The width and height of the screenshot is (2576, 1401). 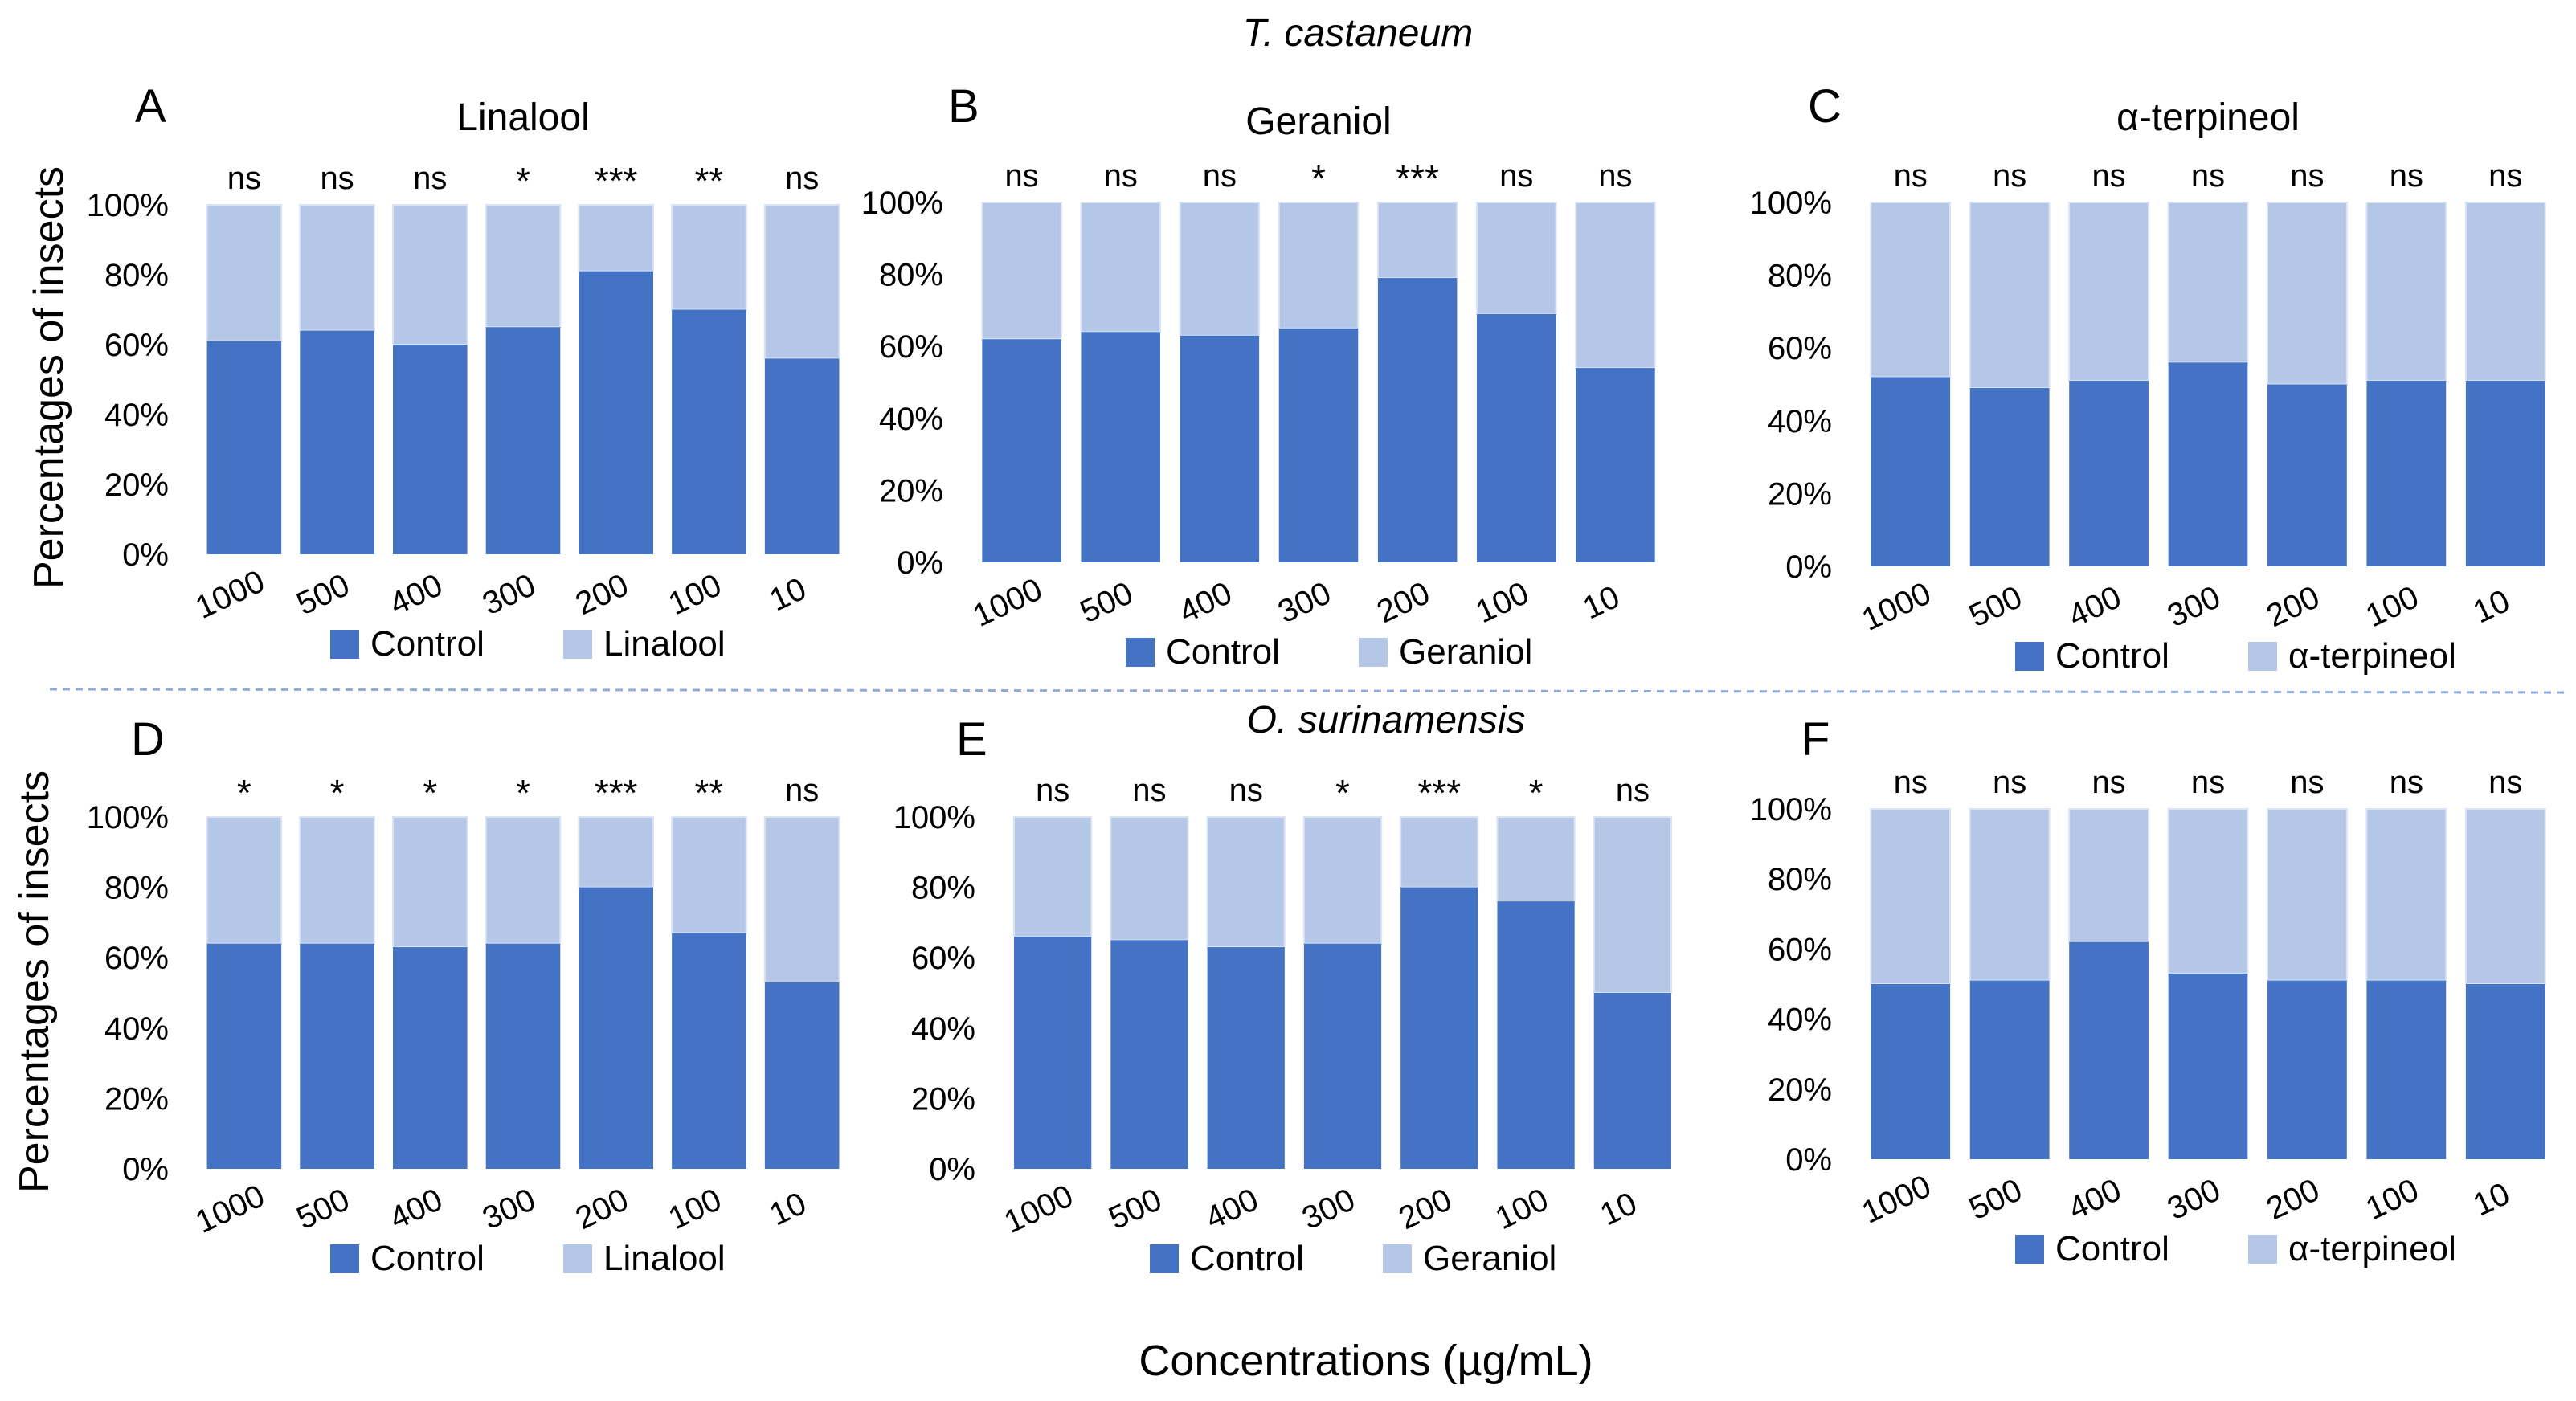 I want to click on x-axis-label: Concentrations (µg/mL), so click(x=1366, y=1361).